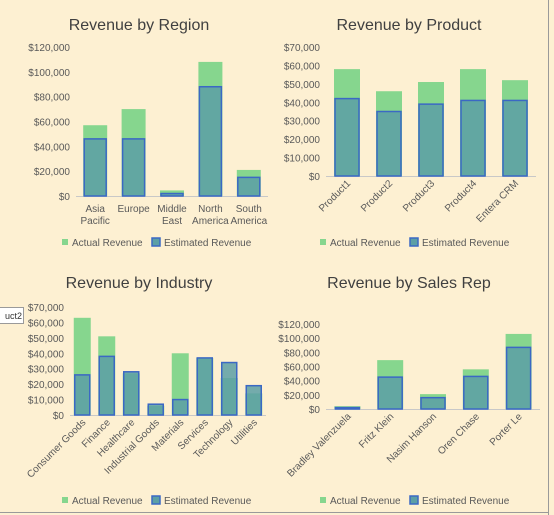 This screenshot has height=515, width=554. What do you see at coordinates (210, 209) in the screenshot?
I see `x-category-label: North` at bounding box center [210, 209].